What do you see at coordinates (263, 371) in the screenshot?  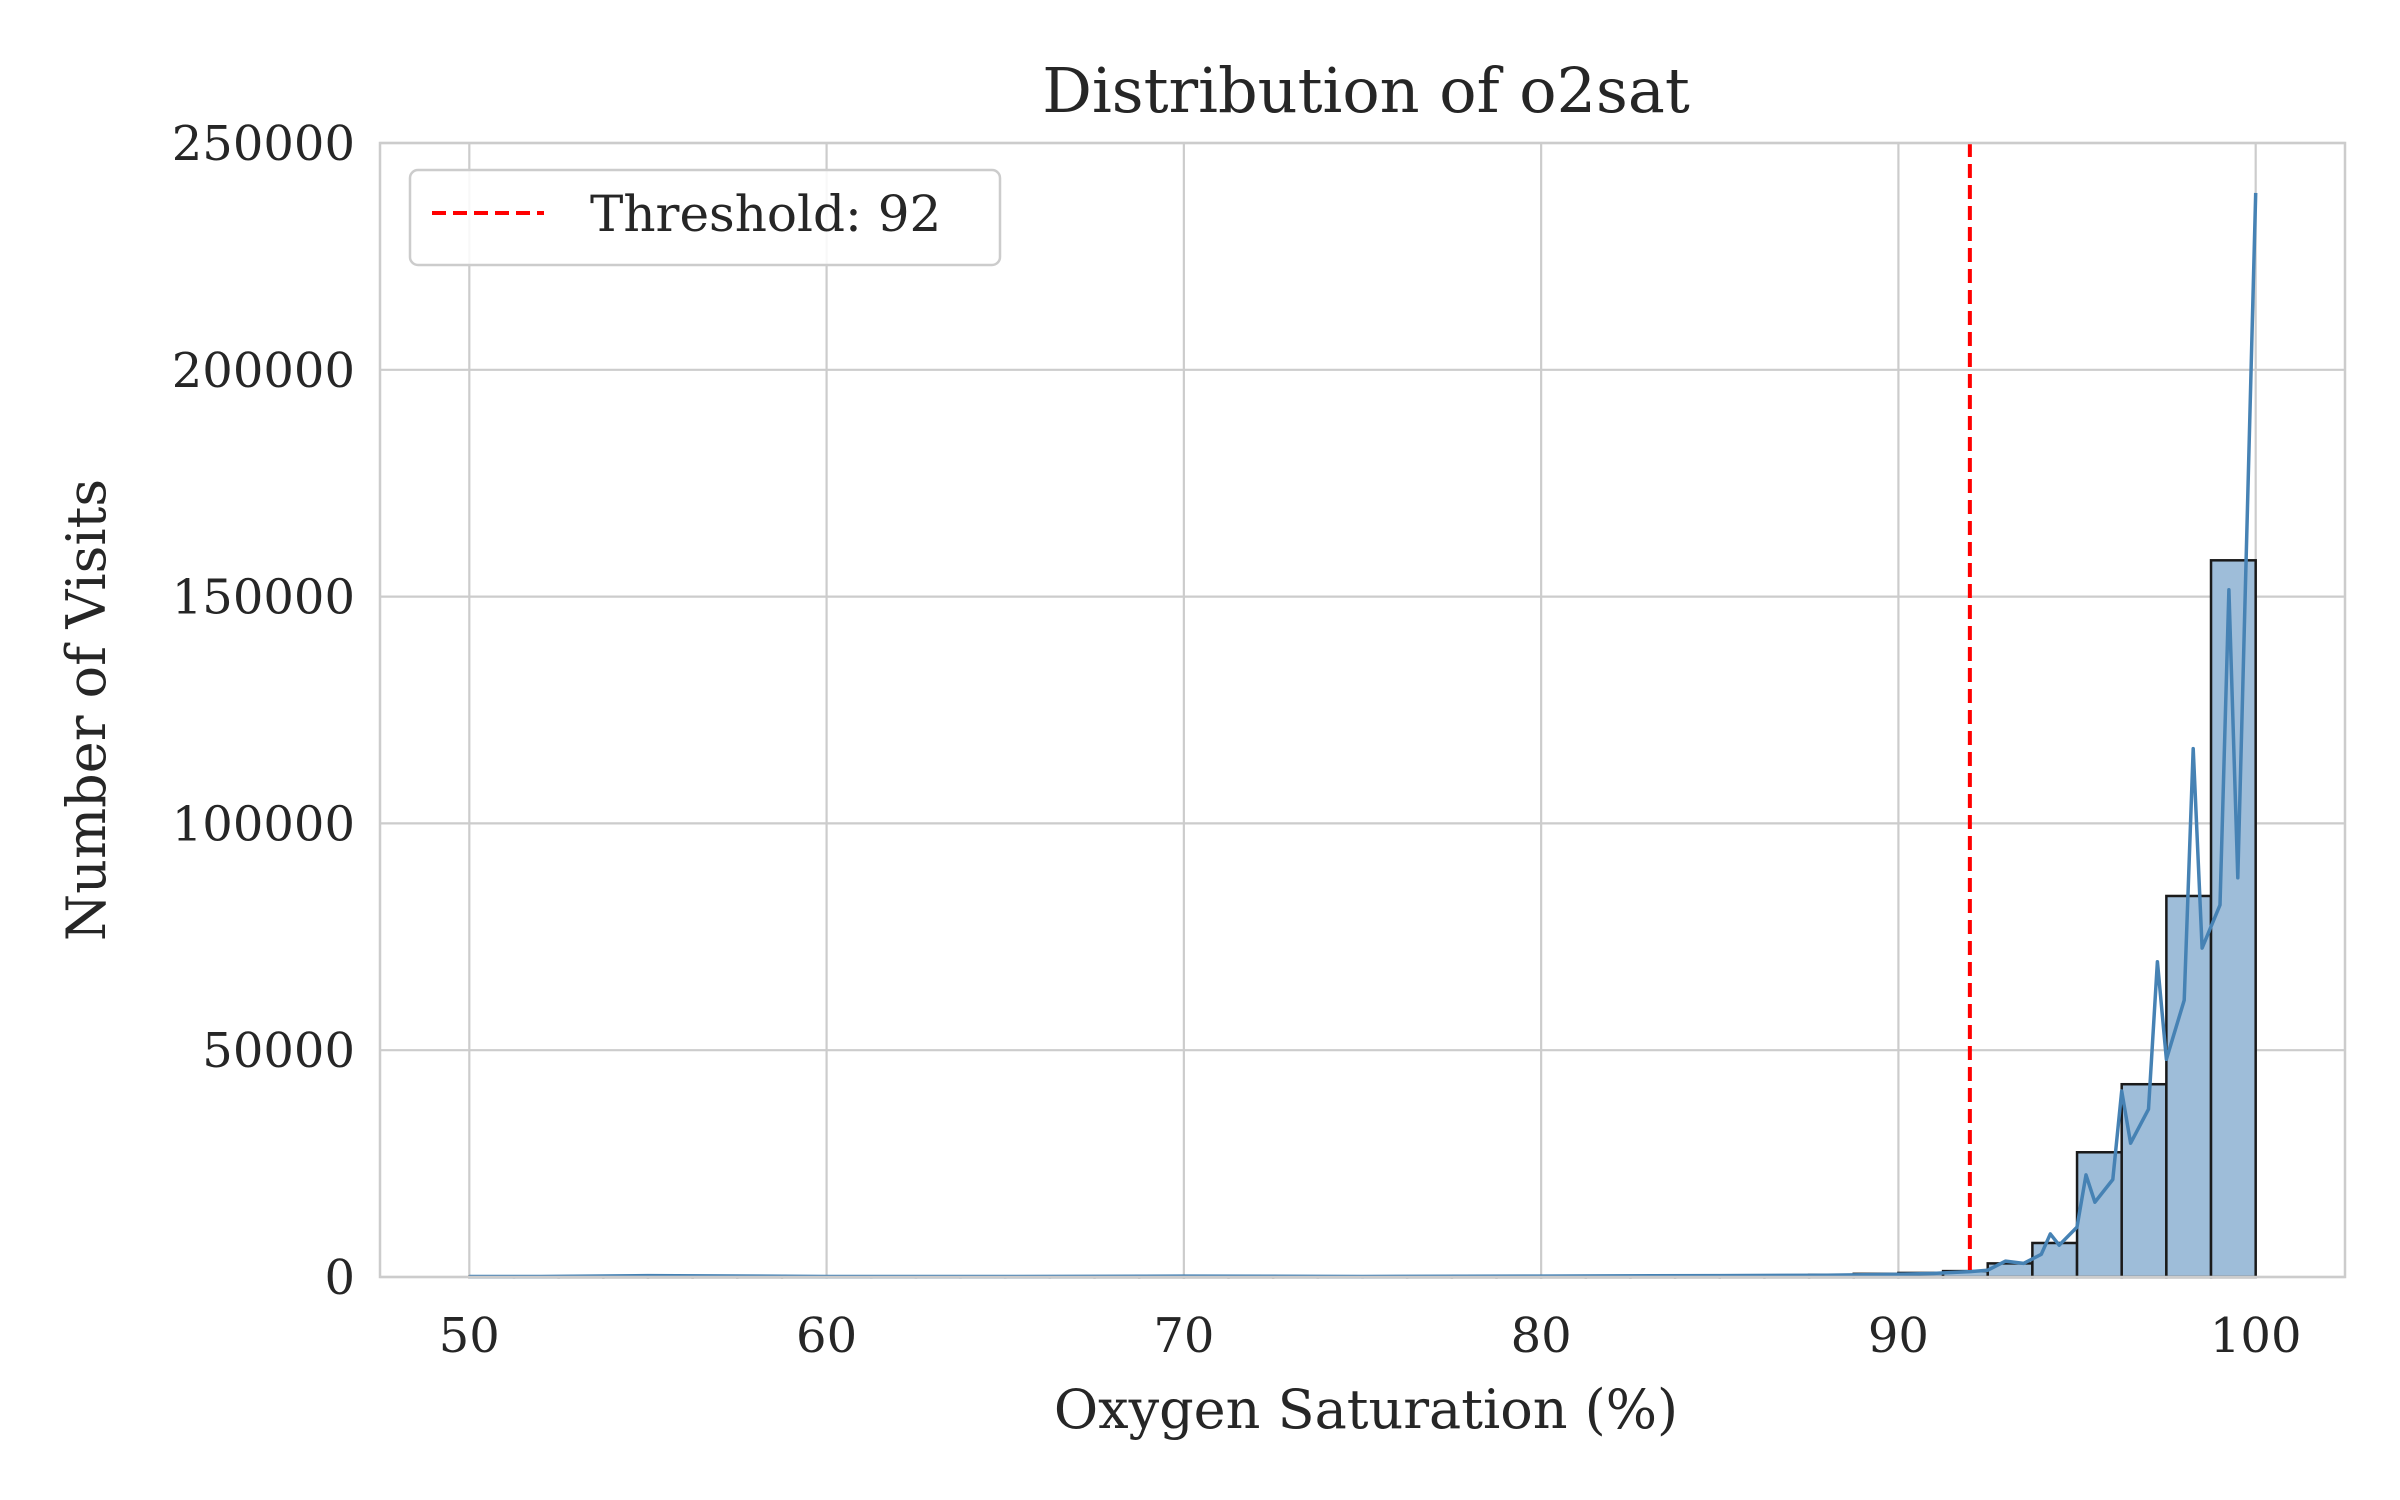 I see `y-tick-label: 200000` at bounding box center [263, 371].